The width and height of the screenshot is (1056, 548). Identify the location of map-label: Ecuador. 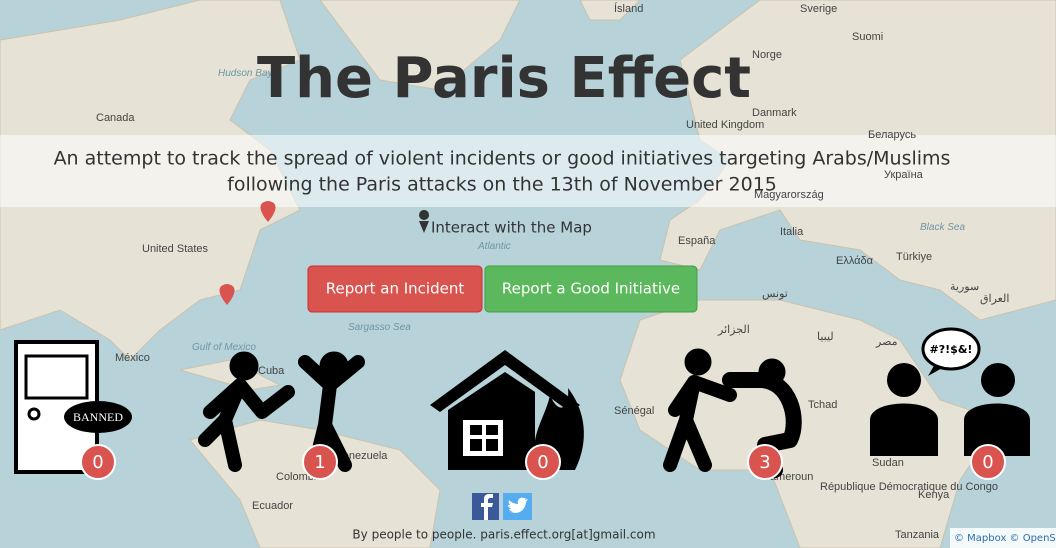
(272, 506).